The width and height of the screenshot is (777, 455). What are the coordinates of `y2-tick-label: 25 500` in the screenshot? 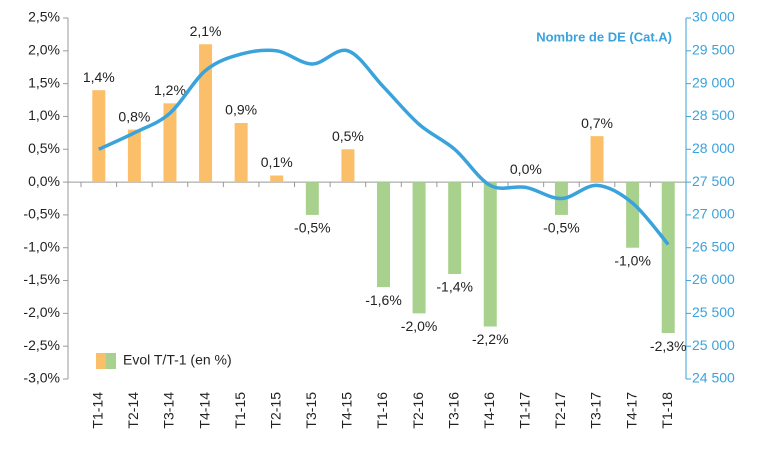 It's located at (713, 312).